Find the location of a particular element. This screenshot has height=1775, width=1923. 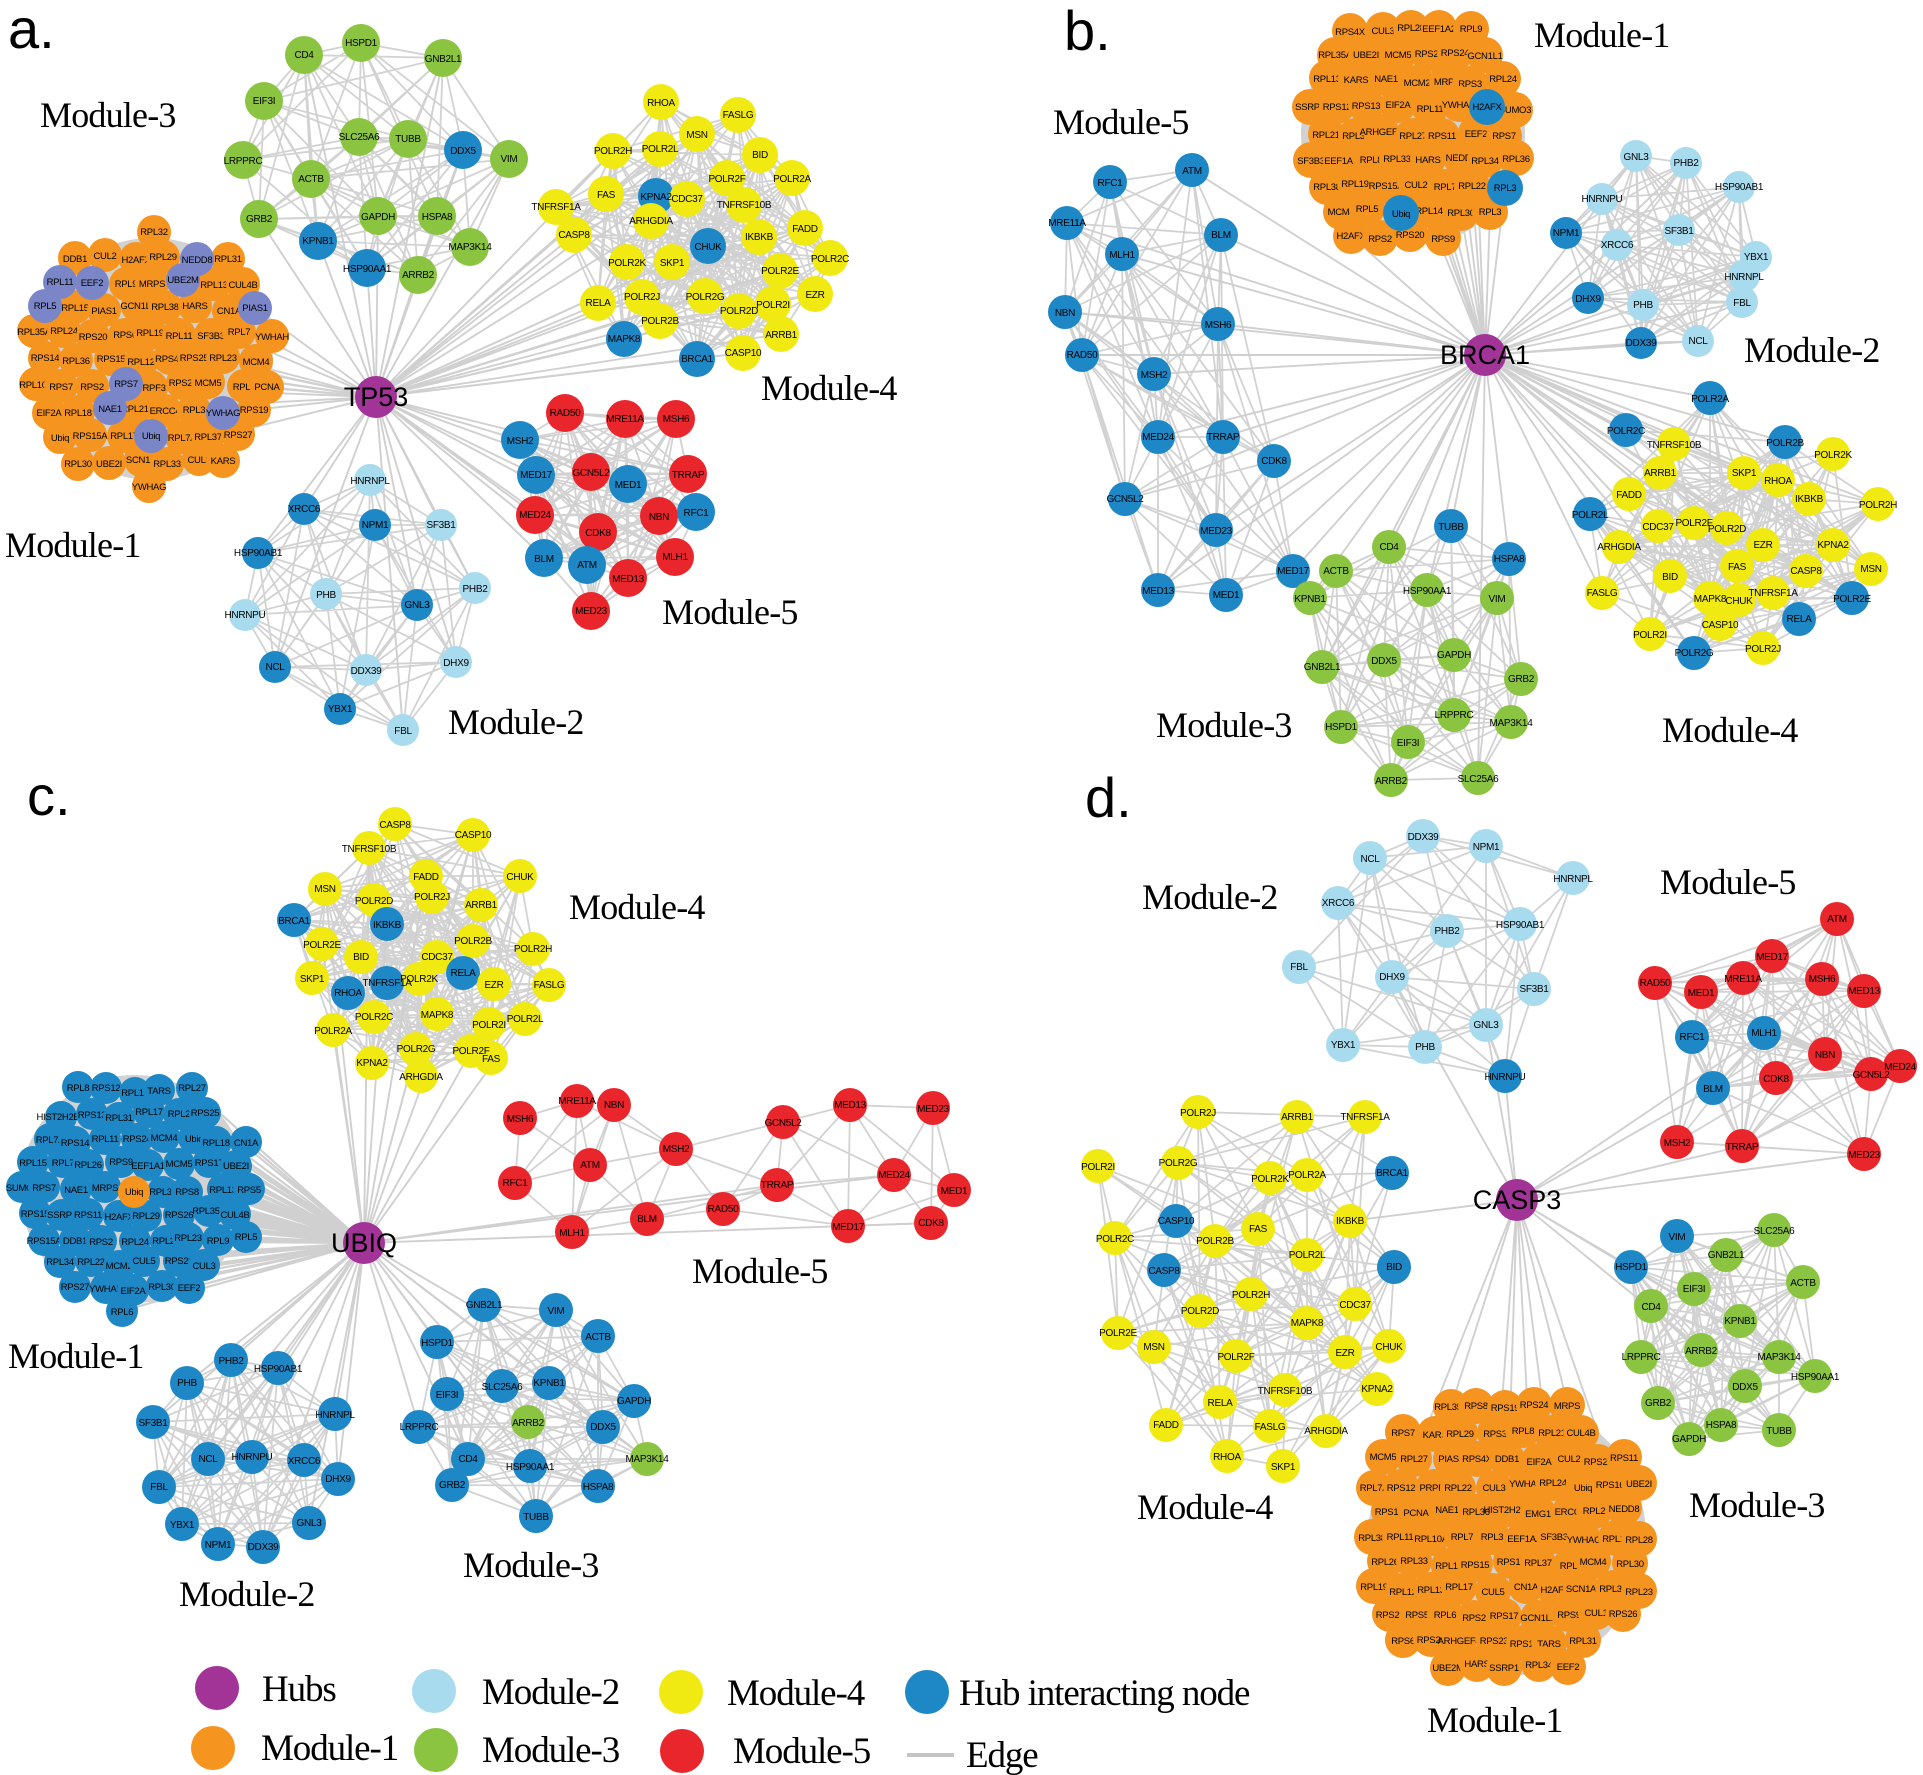

svg-text: SF3B3 is located at coordinates (1311, 161).